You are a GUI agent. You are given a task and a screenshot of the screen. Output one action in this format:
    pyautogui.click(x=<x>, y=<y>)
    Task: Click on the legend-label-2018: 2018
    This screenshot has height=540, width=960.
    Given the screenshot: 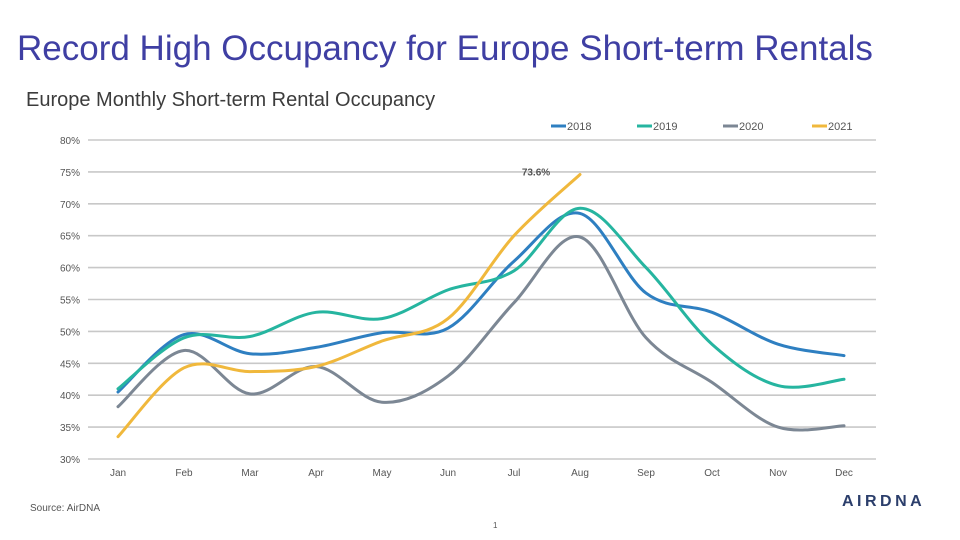 What is the action you would take?
    pyautogui.click(x=579, y=127)
    